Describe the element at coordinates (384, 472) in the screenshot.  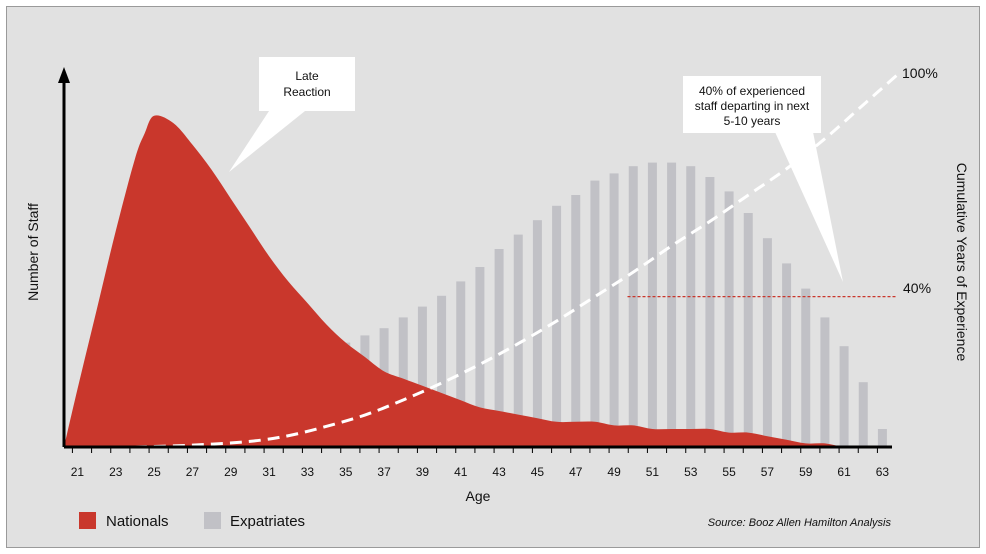
I see `x-tick-label-37: 37` at that location.